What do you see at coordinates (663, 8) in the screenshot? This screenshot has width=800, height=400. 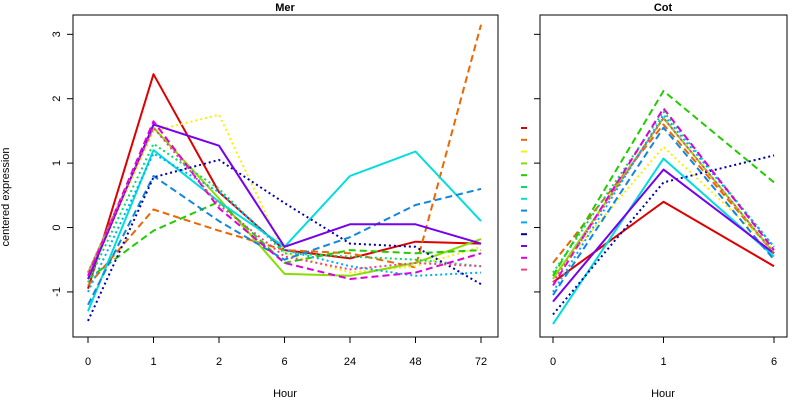 I see `chart-title-cot: Cot` at bounding box center [663, 8].